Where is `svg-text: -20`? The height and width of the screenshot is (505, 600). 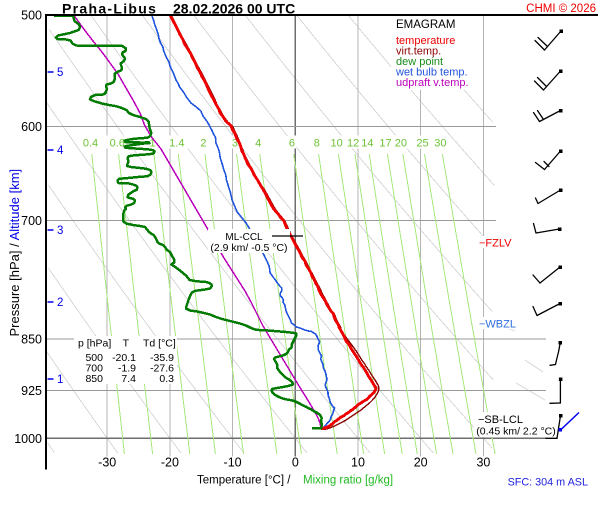 svg-text: -20 is located at coordinates (170, 463).